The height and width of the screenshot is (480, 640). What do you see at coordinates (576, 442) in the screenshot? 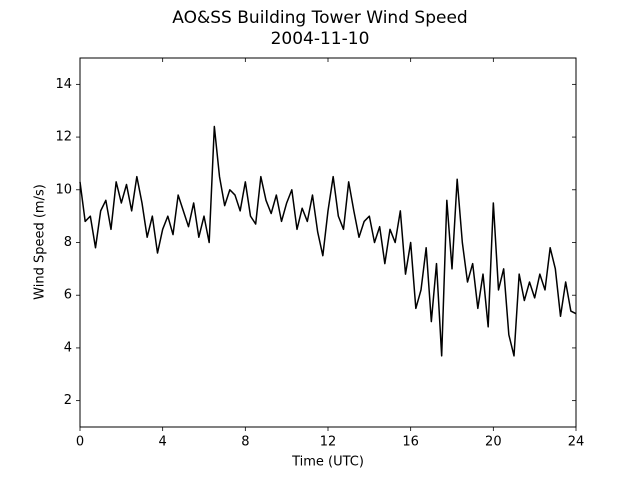
I see `x-tick-label: 24` at bounding box center [576, 442].